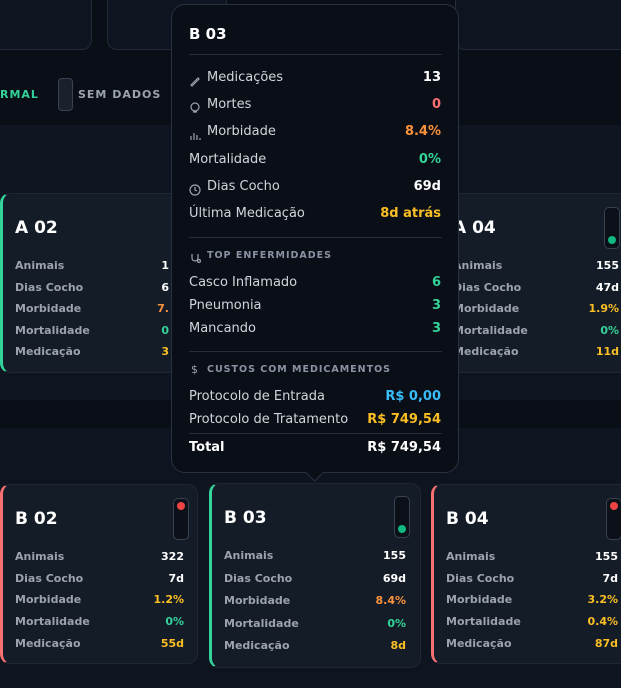 The height and width of the screenshot is (688, 621). What do you see at coordinates (207, 447) in the screenshot?
I see `total-label: Total` at bounding box center [207, 447].